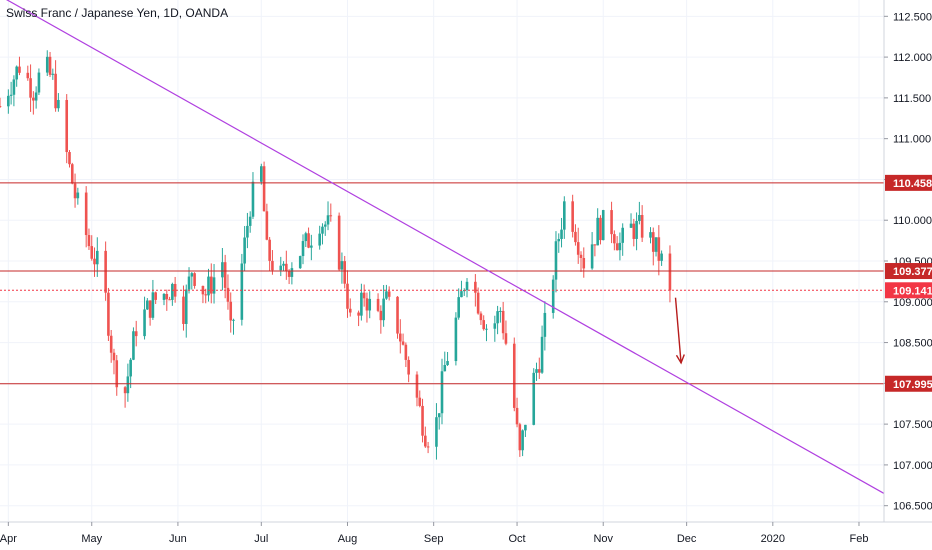 The height and width of the screenshot is (550, 932). Describe the element at coordinates (912, 184) in the screenshot. I see `level-price-text: 110.458` at that location.